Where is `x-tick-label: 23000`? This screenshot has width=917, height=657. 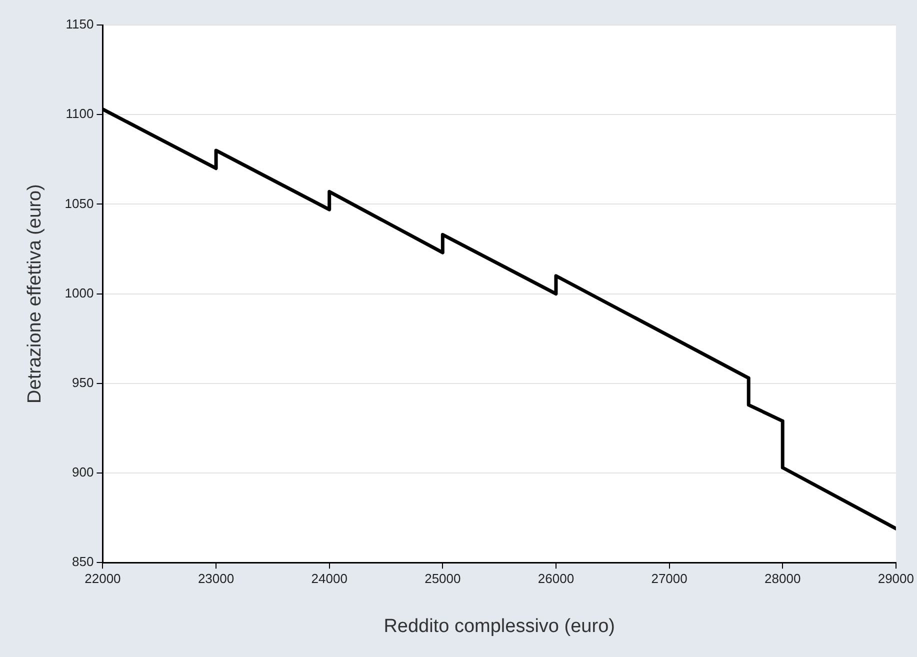
x-tick-label: 23000 is located at coordinates (216, 578).